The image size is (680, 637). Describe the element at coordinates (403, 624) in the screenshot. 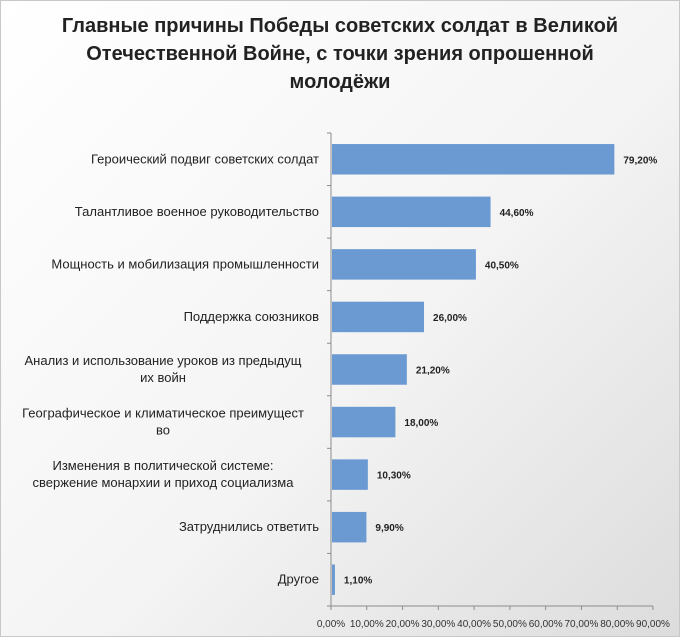

I see `x-tick-label: 20,00%` at that location.